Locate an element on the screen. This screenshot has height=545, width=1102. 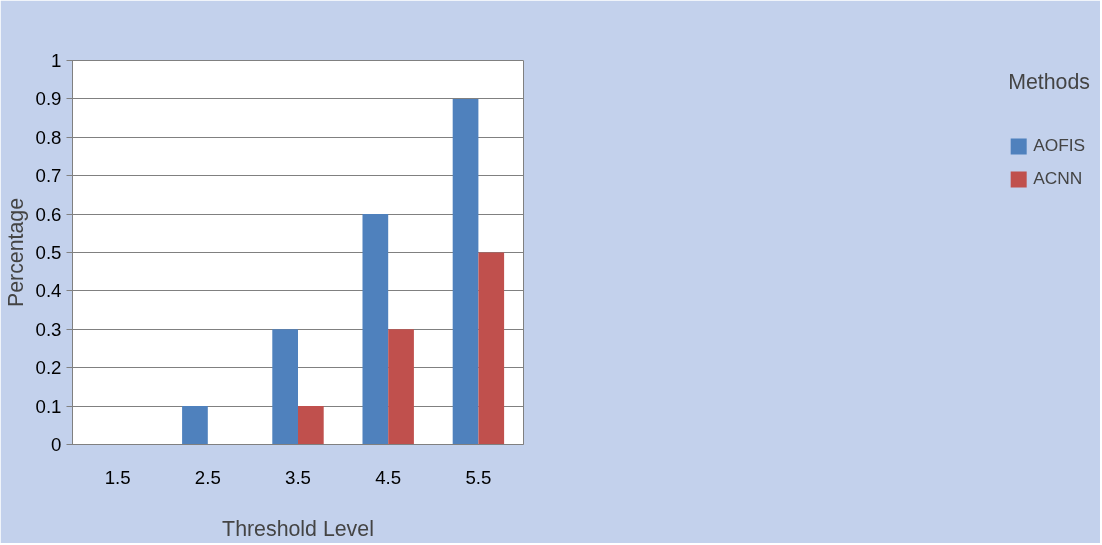
x-tick-label: 1.5 is located at coordinates (117, 477).